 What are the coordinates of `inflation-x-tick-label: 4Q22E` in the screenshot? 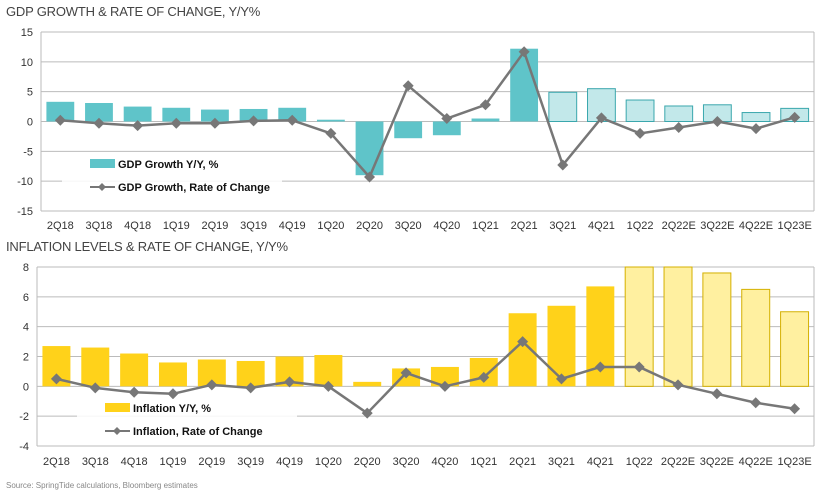 It's located at (756, 462).